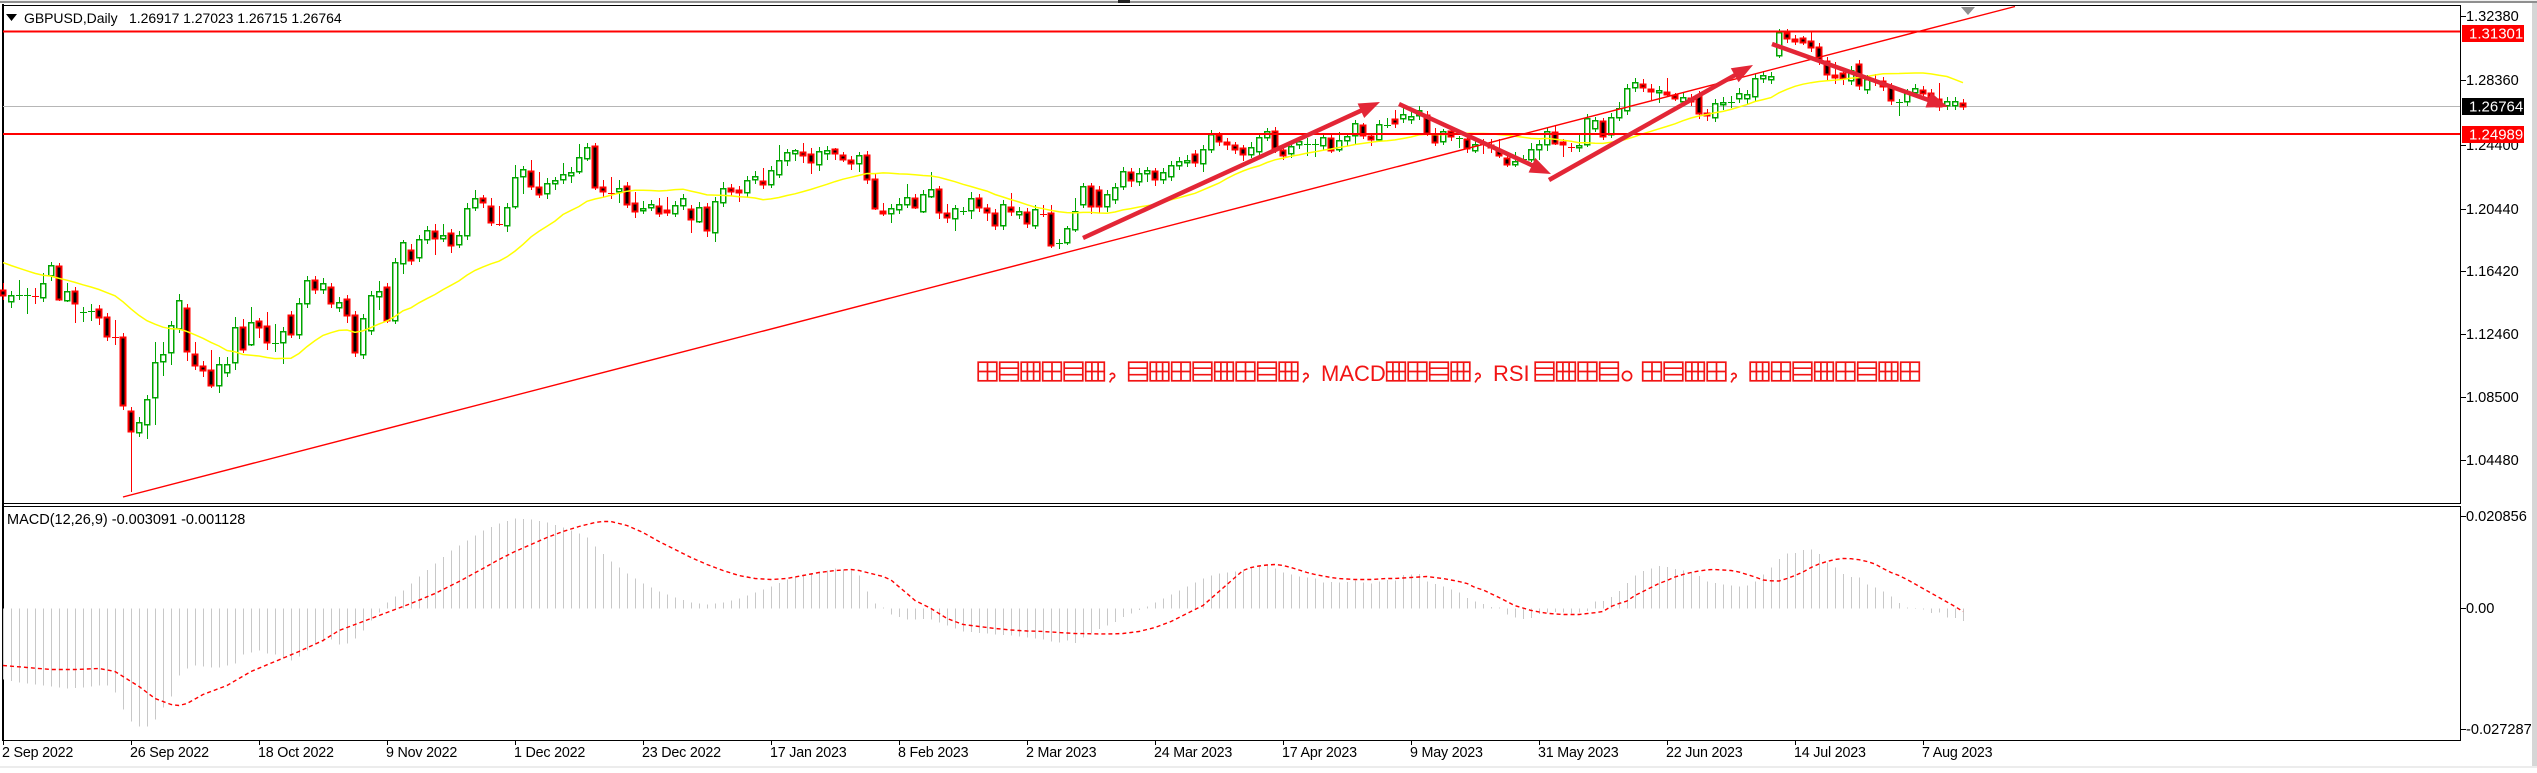 This screenshot has width=2537, height=773. What do you see at coordinates (296, 753) in the screenshot?
I see `svg-text: 18 Oct 2022` at bounding box center [296, 753].